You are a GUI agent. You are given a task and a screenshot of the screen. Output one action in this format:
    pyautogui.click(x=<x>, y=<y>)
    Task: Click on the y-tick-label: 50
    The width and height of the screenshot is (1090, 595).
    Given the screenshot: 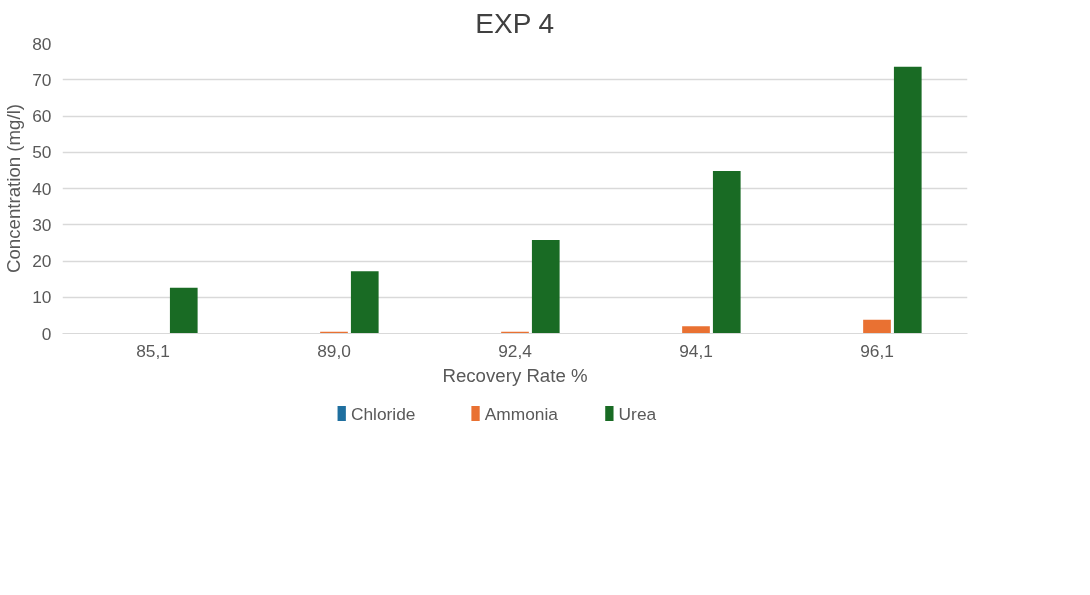 What is the action you would take?
    pyautogui.click(x=42, y=152)
    